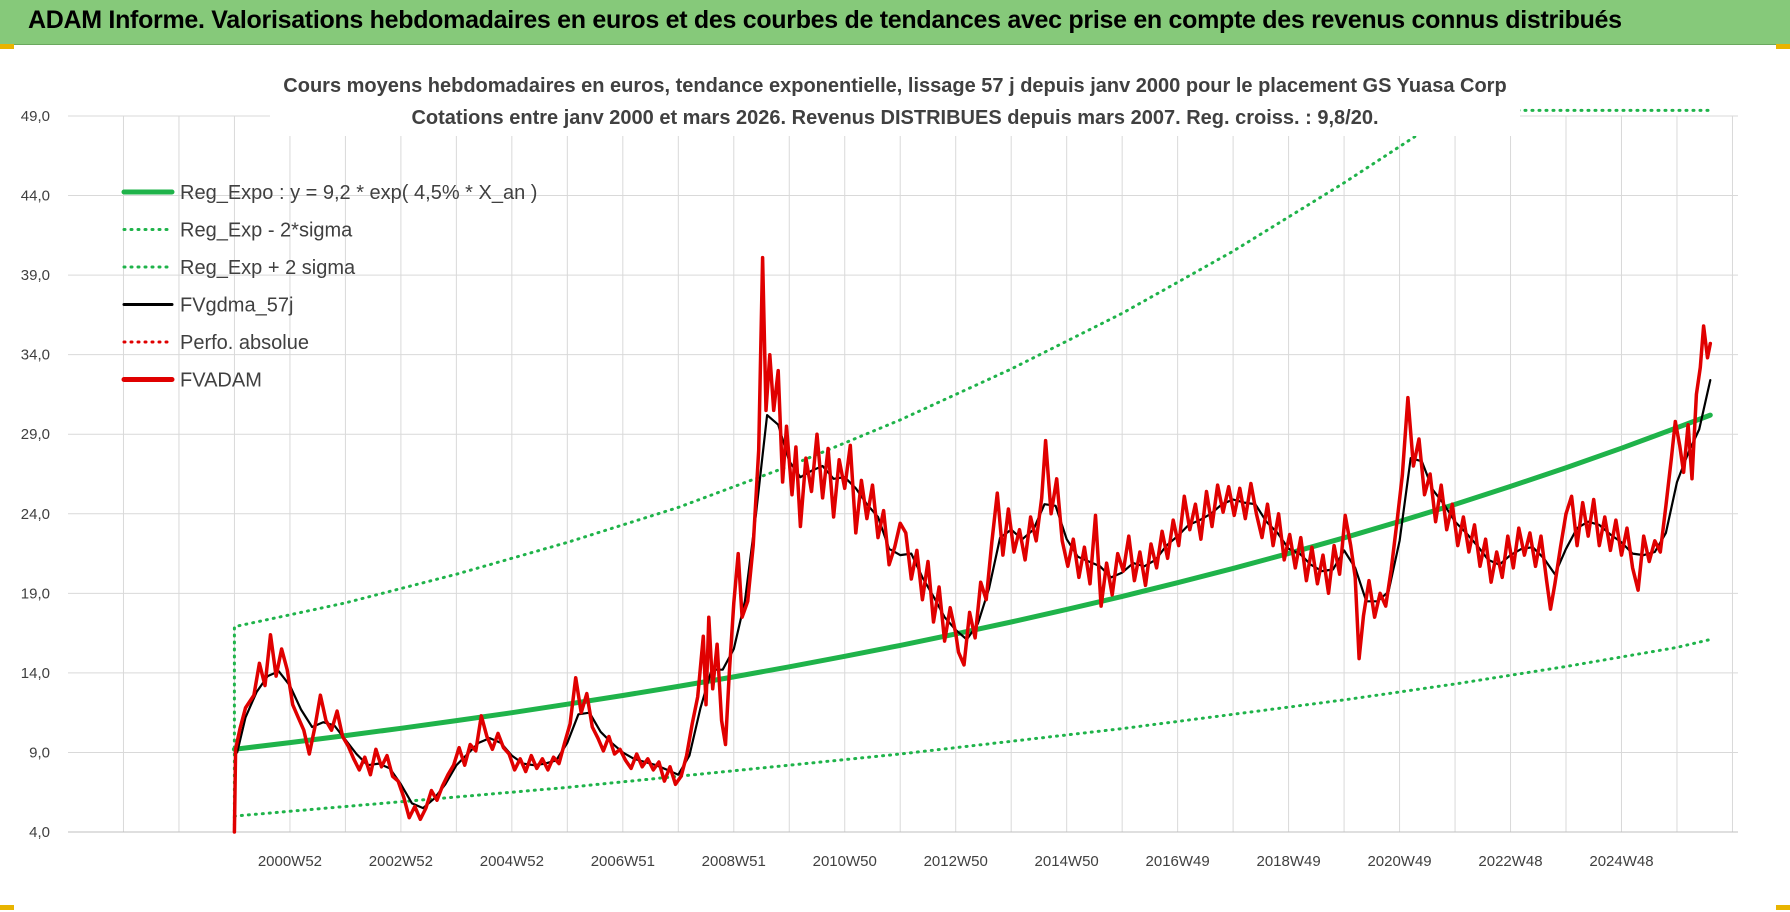 This screenshot has width=1790, height=912. What do you see at coordinates (1178, 861) in the screenshot?
I see `x-tick-label: 2016W49` at bounding box center [1178, 861].